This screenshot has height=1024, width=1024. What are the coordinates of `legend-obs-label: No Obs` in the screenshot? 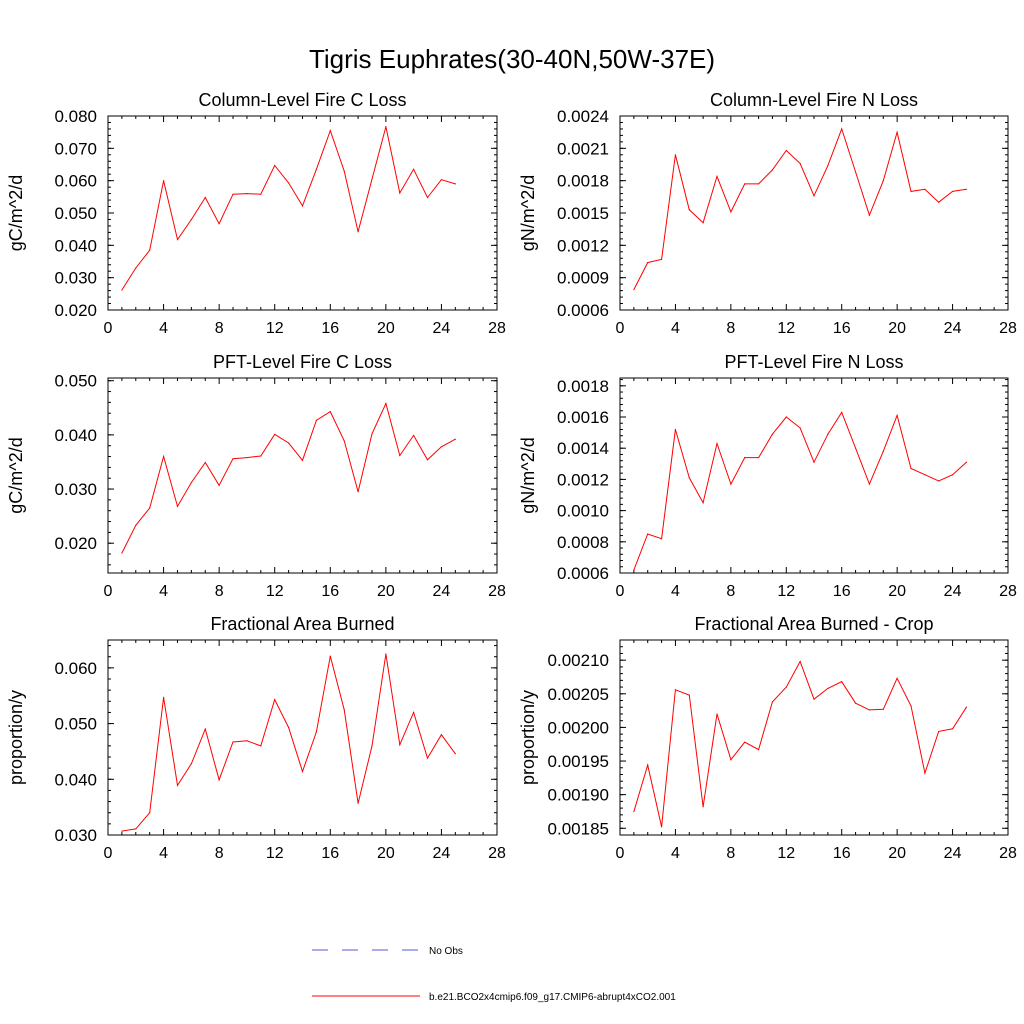 It's located at (446, 951).